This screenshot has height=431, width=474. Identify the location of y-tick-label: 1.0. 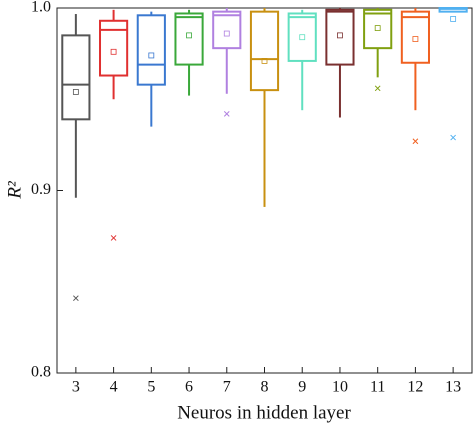
(41, 8).